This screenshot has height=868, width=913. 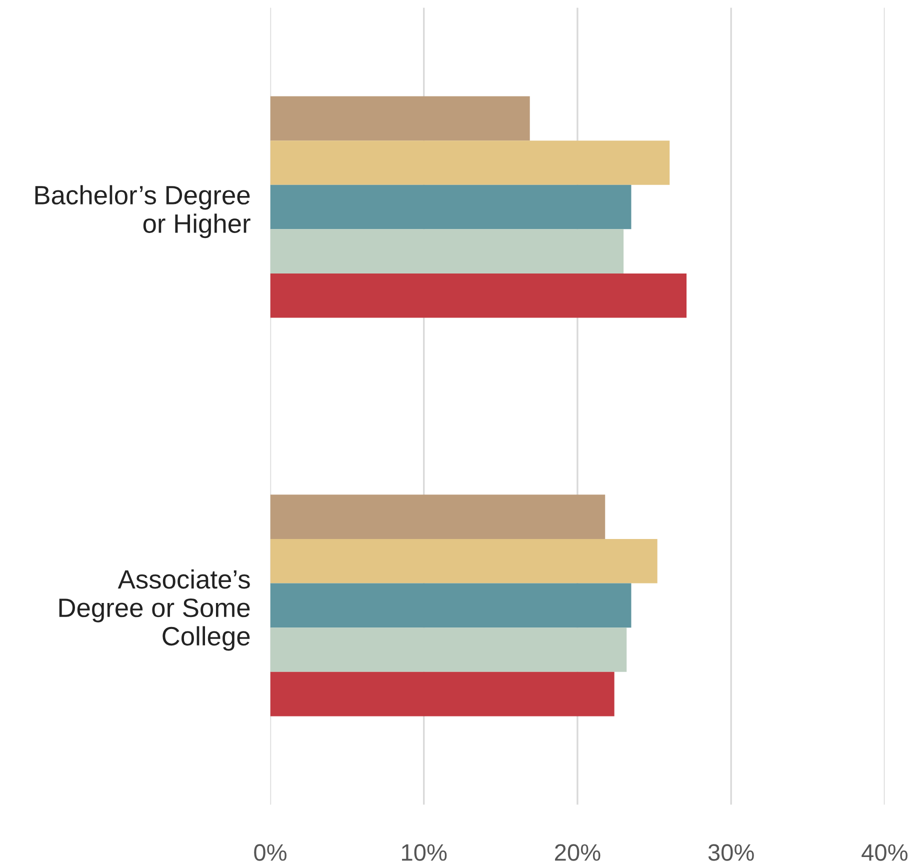 What do you see at coordinates (142, 211) in the screenshot?
I see `y-tick-label: Bachelor’s Degree or Higher` at bounding box center [142, 211].